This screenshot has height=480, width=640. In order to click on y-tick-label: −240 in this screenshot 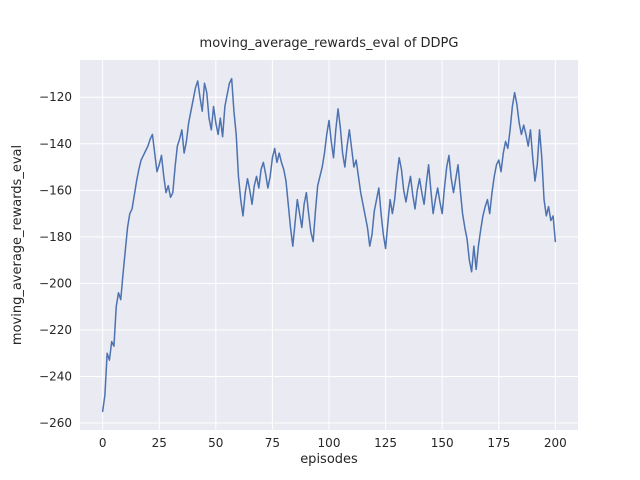, I will do `click(55, 376)`.